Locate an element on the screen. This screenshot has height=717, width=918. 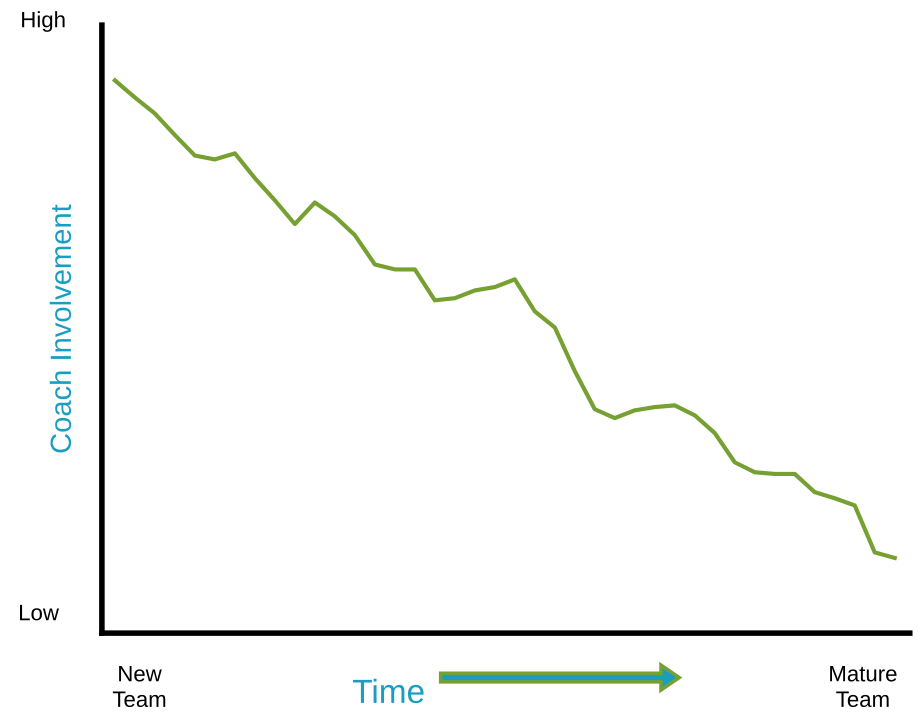
text: Low is located at coordinates (39, 612).